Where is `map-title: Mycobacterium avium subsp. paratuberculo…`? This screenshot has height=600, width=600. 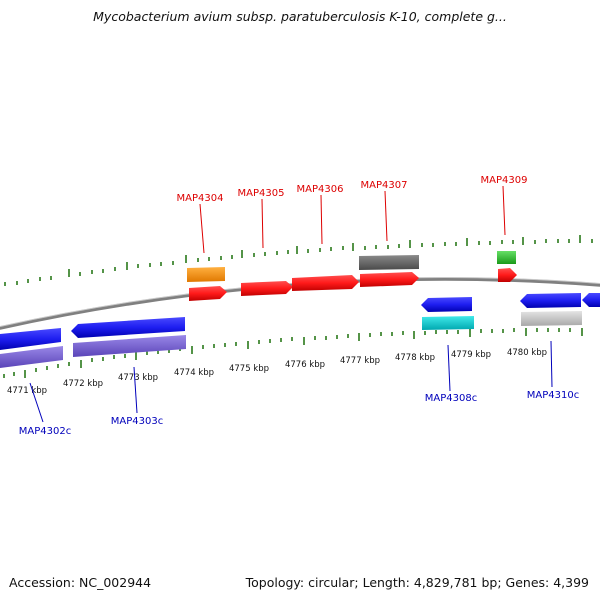 map-title: Mycobacterium avium subsp. paratuberculo… is located at coordinates (300, 16).